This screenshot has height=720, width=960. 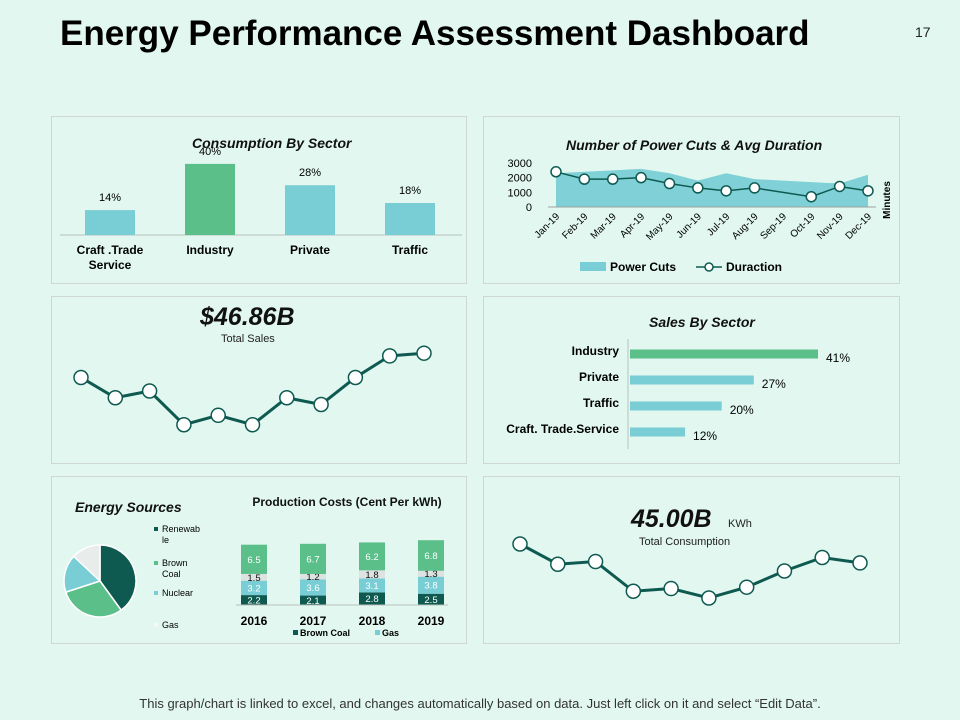 What do you see at coordinates (110, 198) in the screenshot?
I see `consumption-data-label: 14%` at bounding box center [110, 198].